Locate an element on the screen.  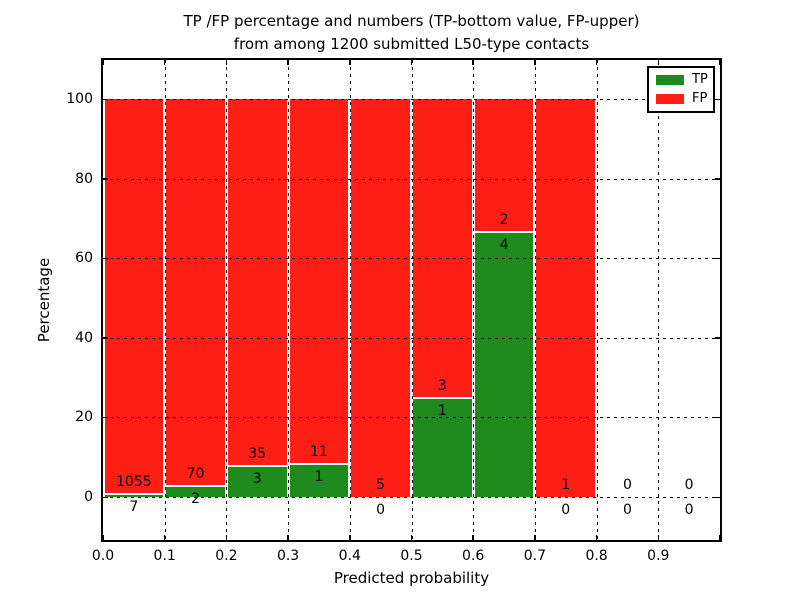
legend-item-tp: TP is located at coordinates (682, 79).